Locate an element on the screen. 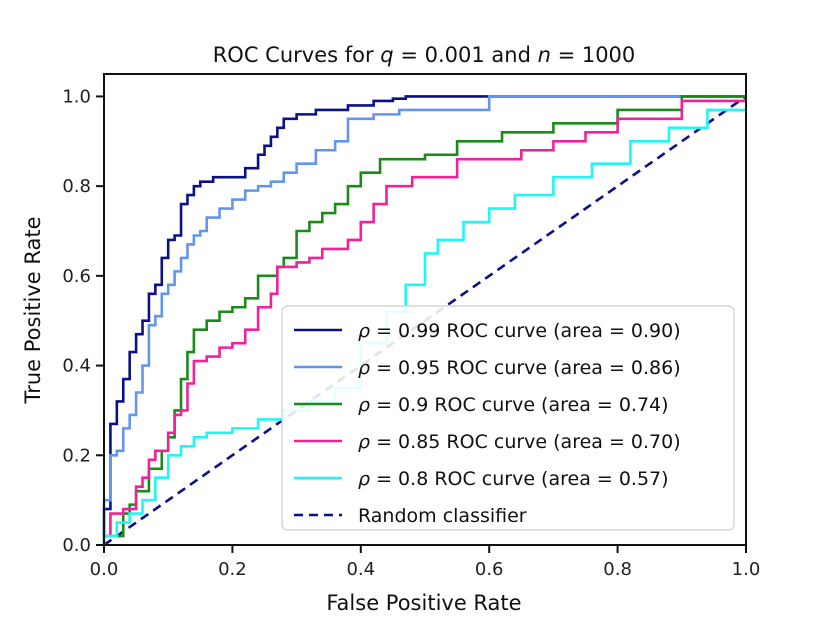  y-tick-label: 0.0 is located at coordinates (76, 545).